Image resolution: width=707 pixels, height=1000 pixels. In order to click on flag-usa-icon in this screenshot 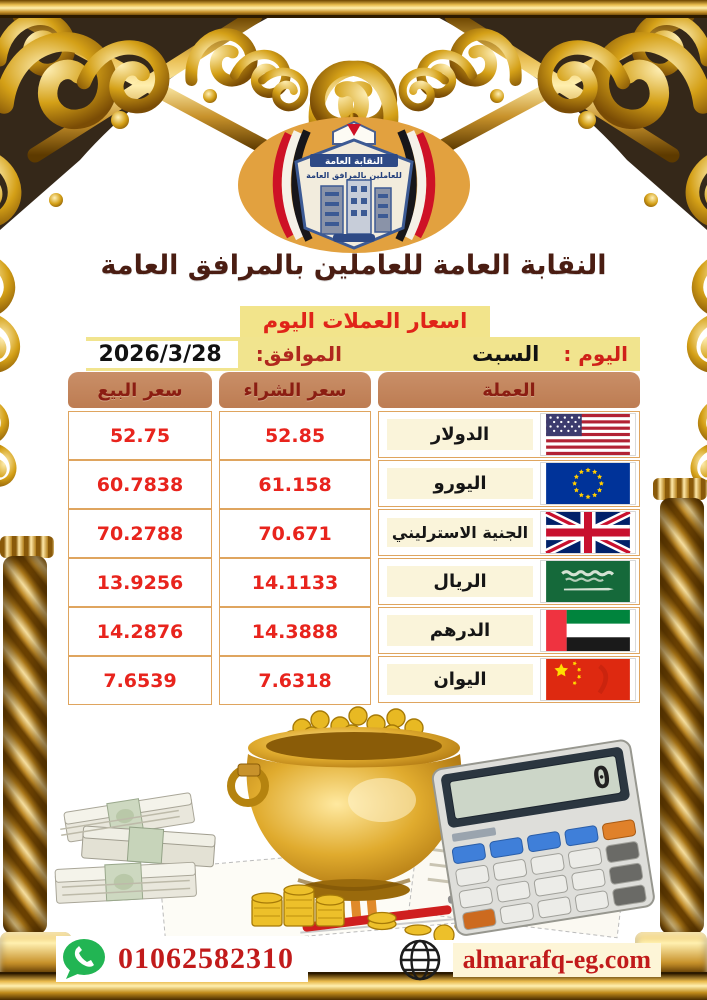, I will do `click(588, 434)`.